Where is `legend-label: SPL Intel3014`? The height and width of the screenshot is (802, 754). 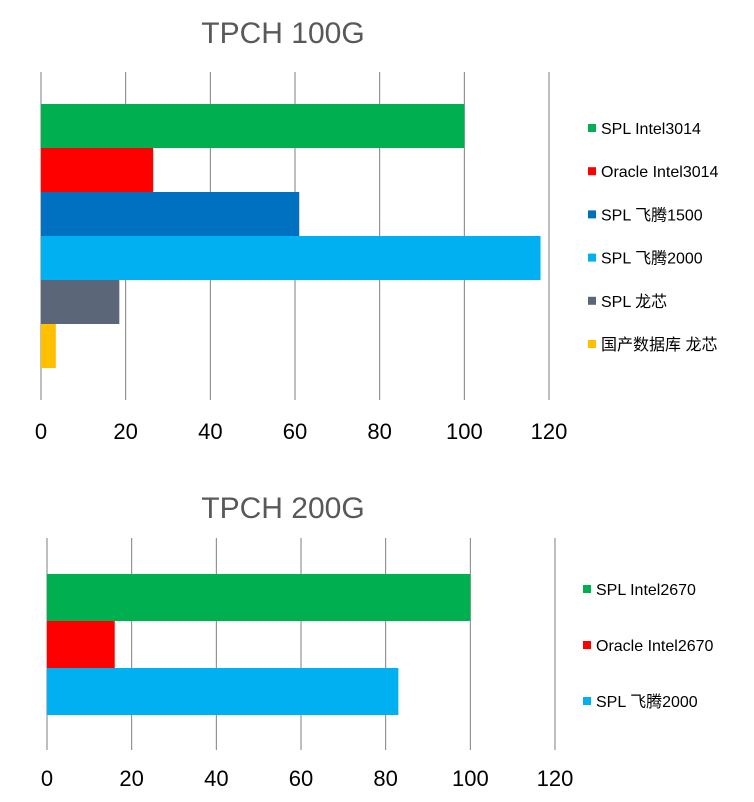 legend-label: SPL Intel3014 is located at coordinates (651, 129).